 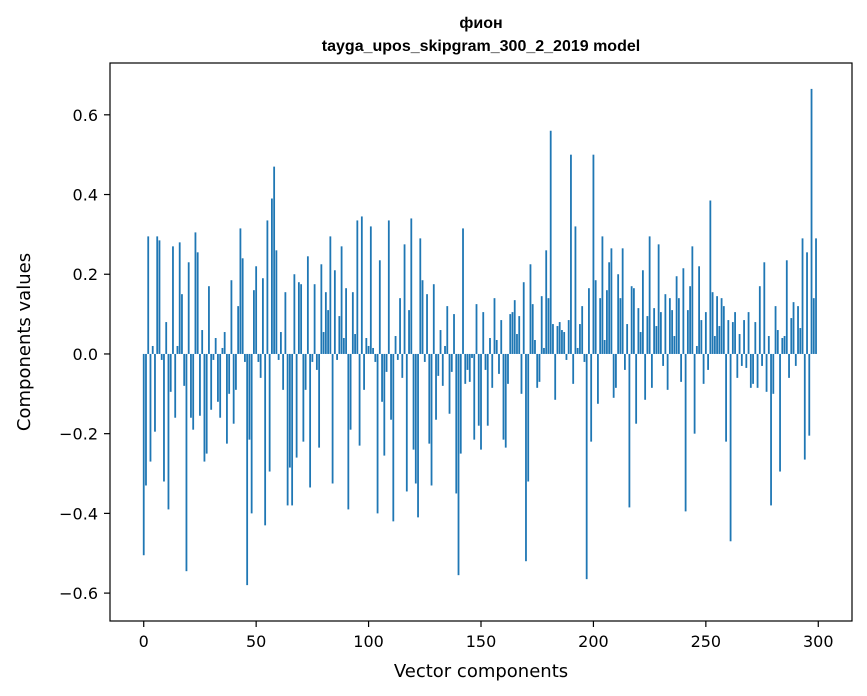 What do you see at coordinates (85, 115) in the screenshot?
I see `y-tick-label: 0.6` at bounding box center [85, 115].